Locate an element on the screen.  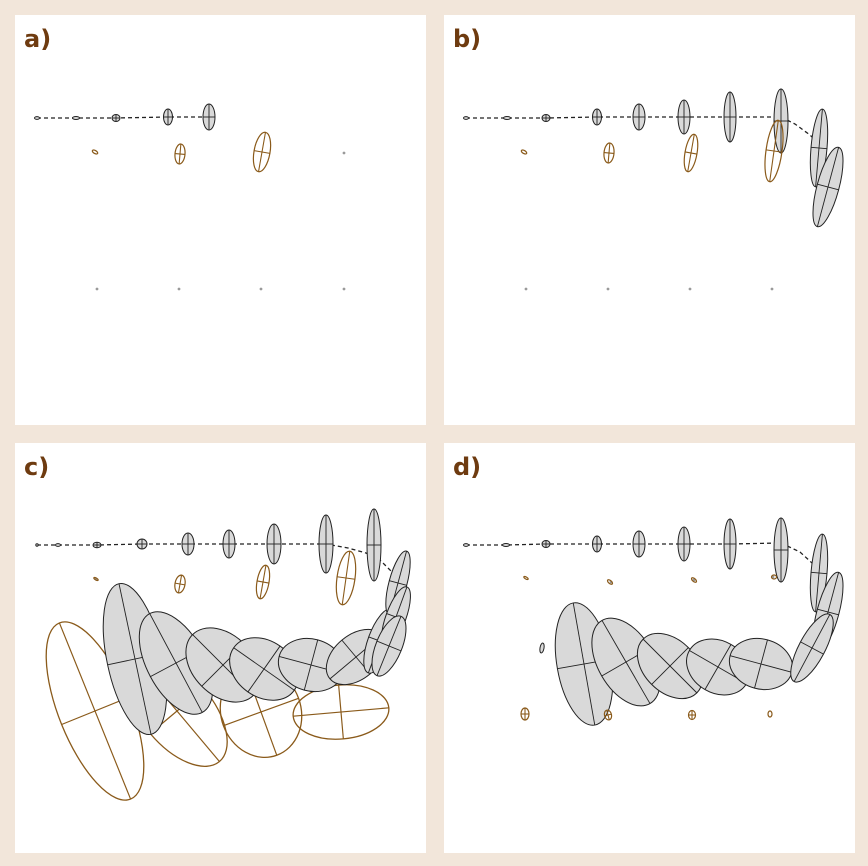
panel-label-a: a) is located at coordinates (38, 39).